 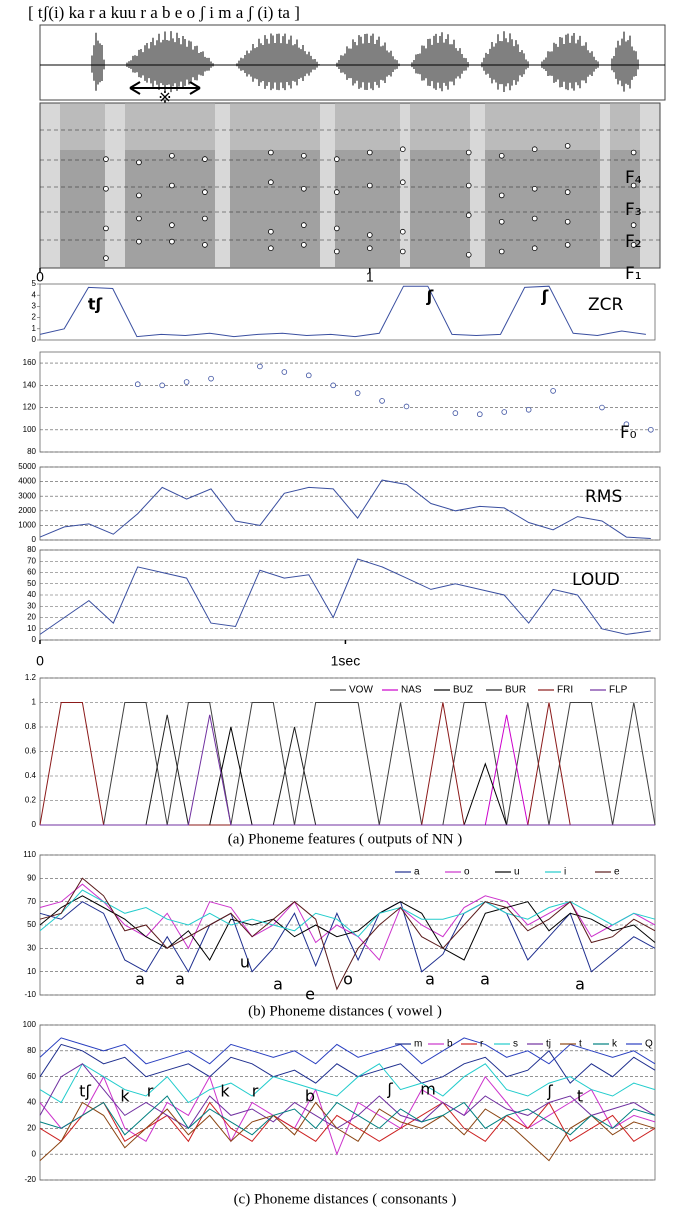 I want to click on y-tick-label: 60, so click(x=31, y=1076).